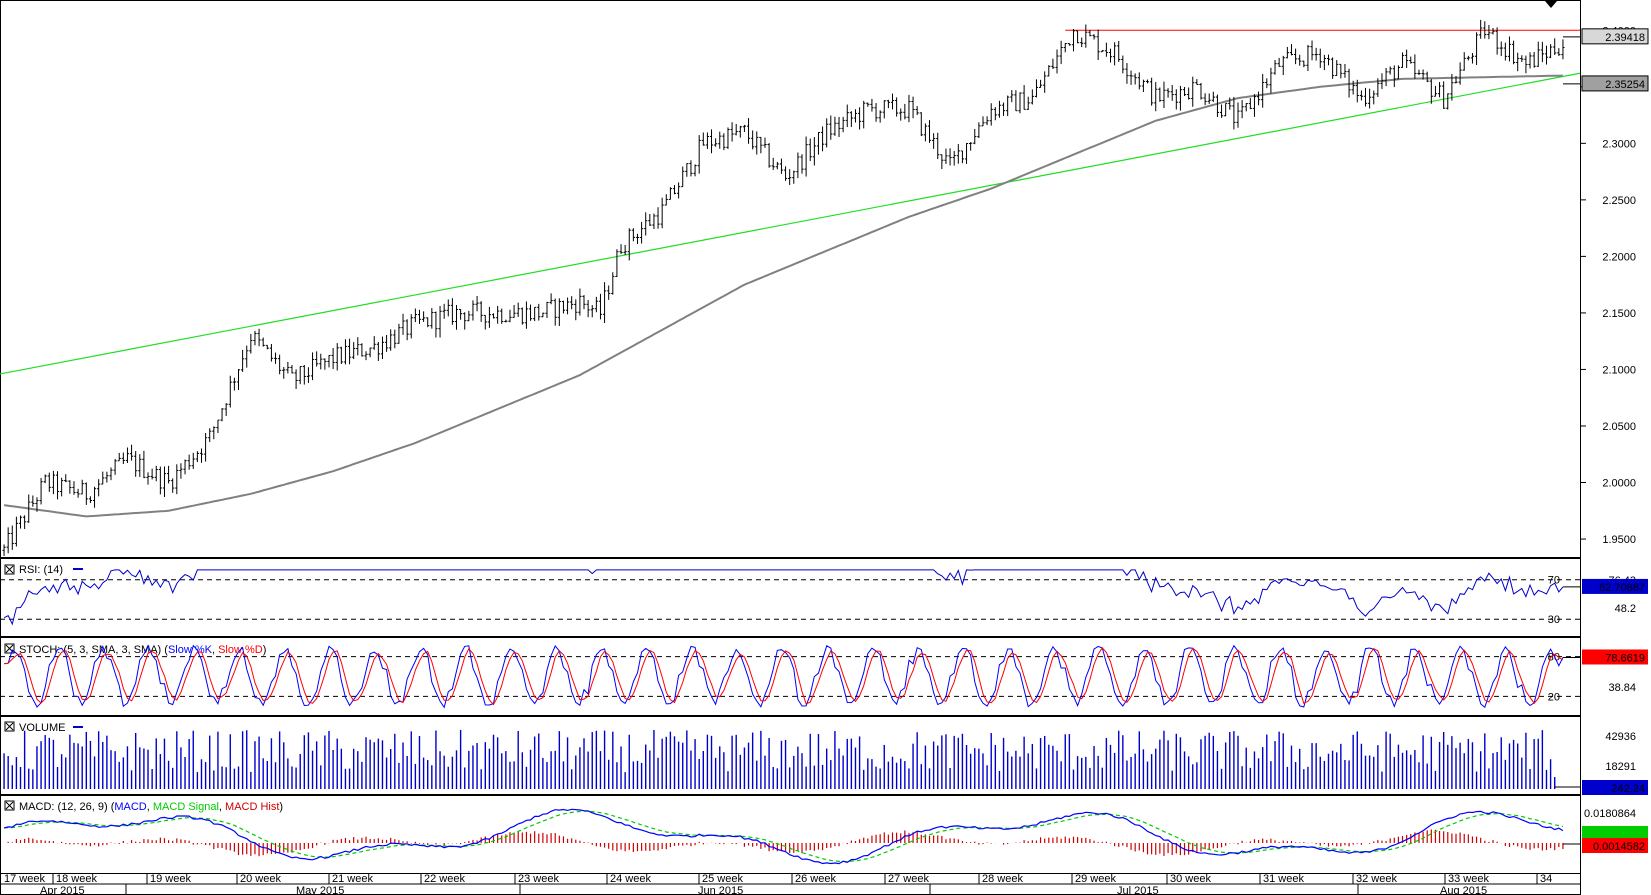 The width and height of the screenshot is (1651, 895). I want to click on rsi-series: 703076.4348.262.70887, so click(824, 597).